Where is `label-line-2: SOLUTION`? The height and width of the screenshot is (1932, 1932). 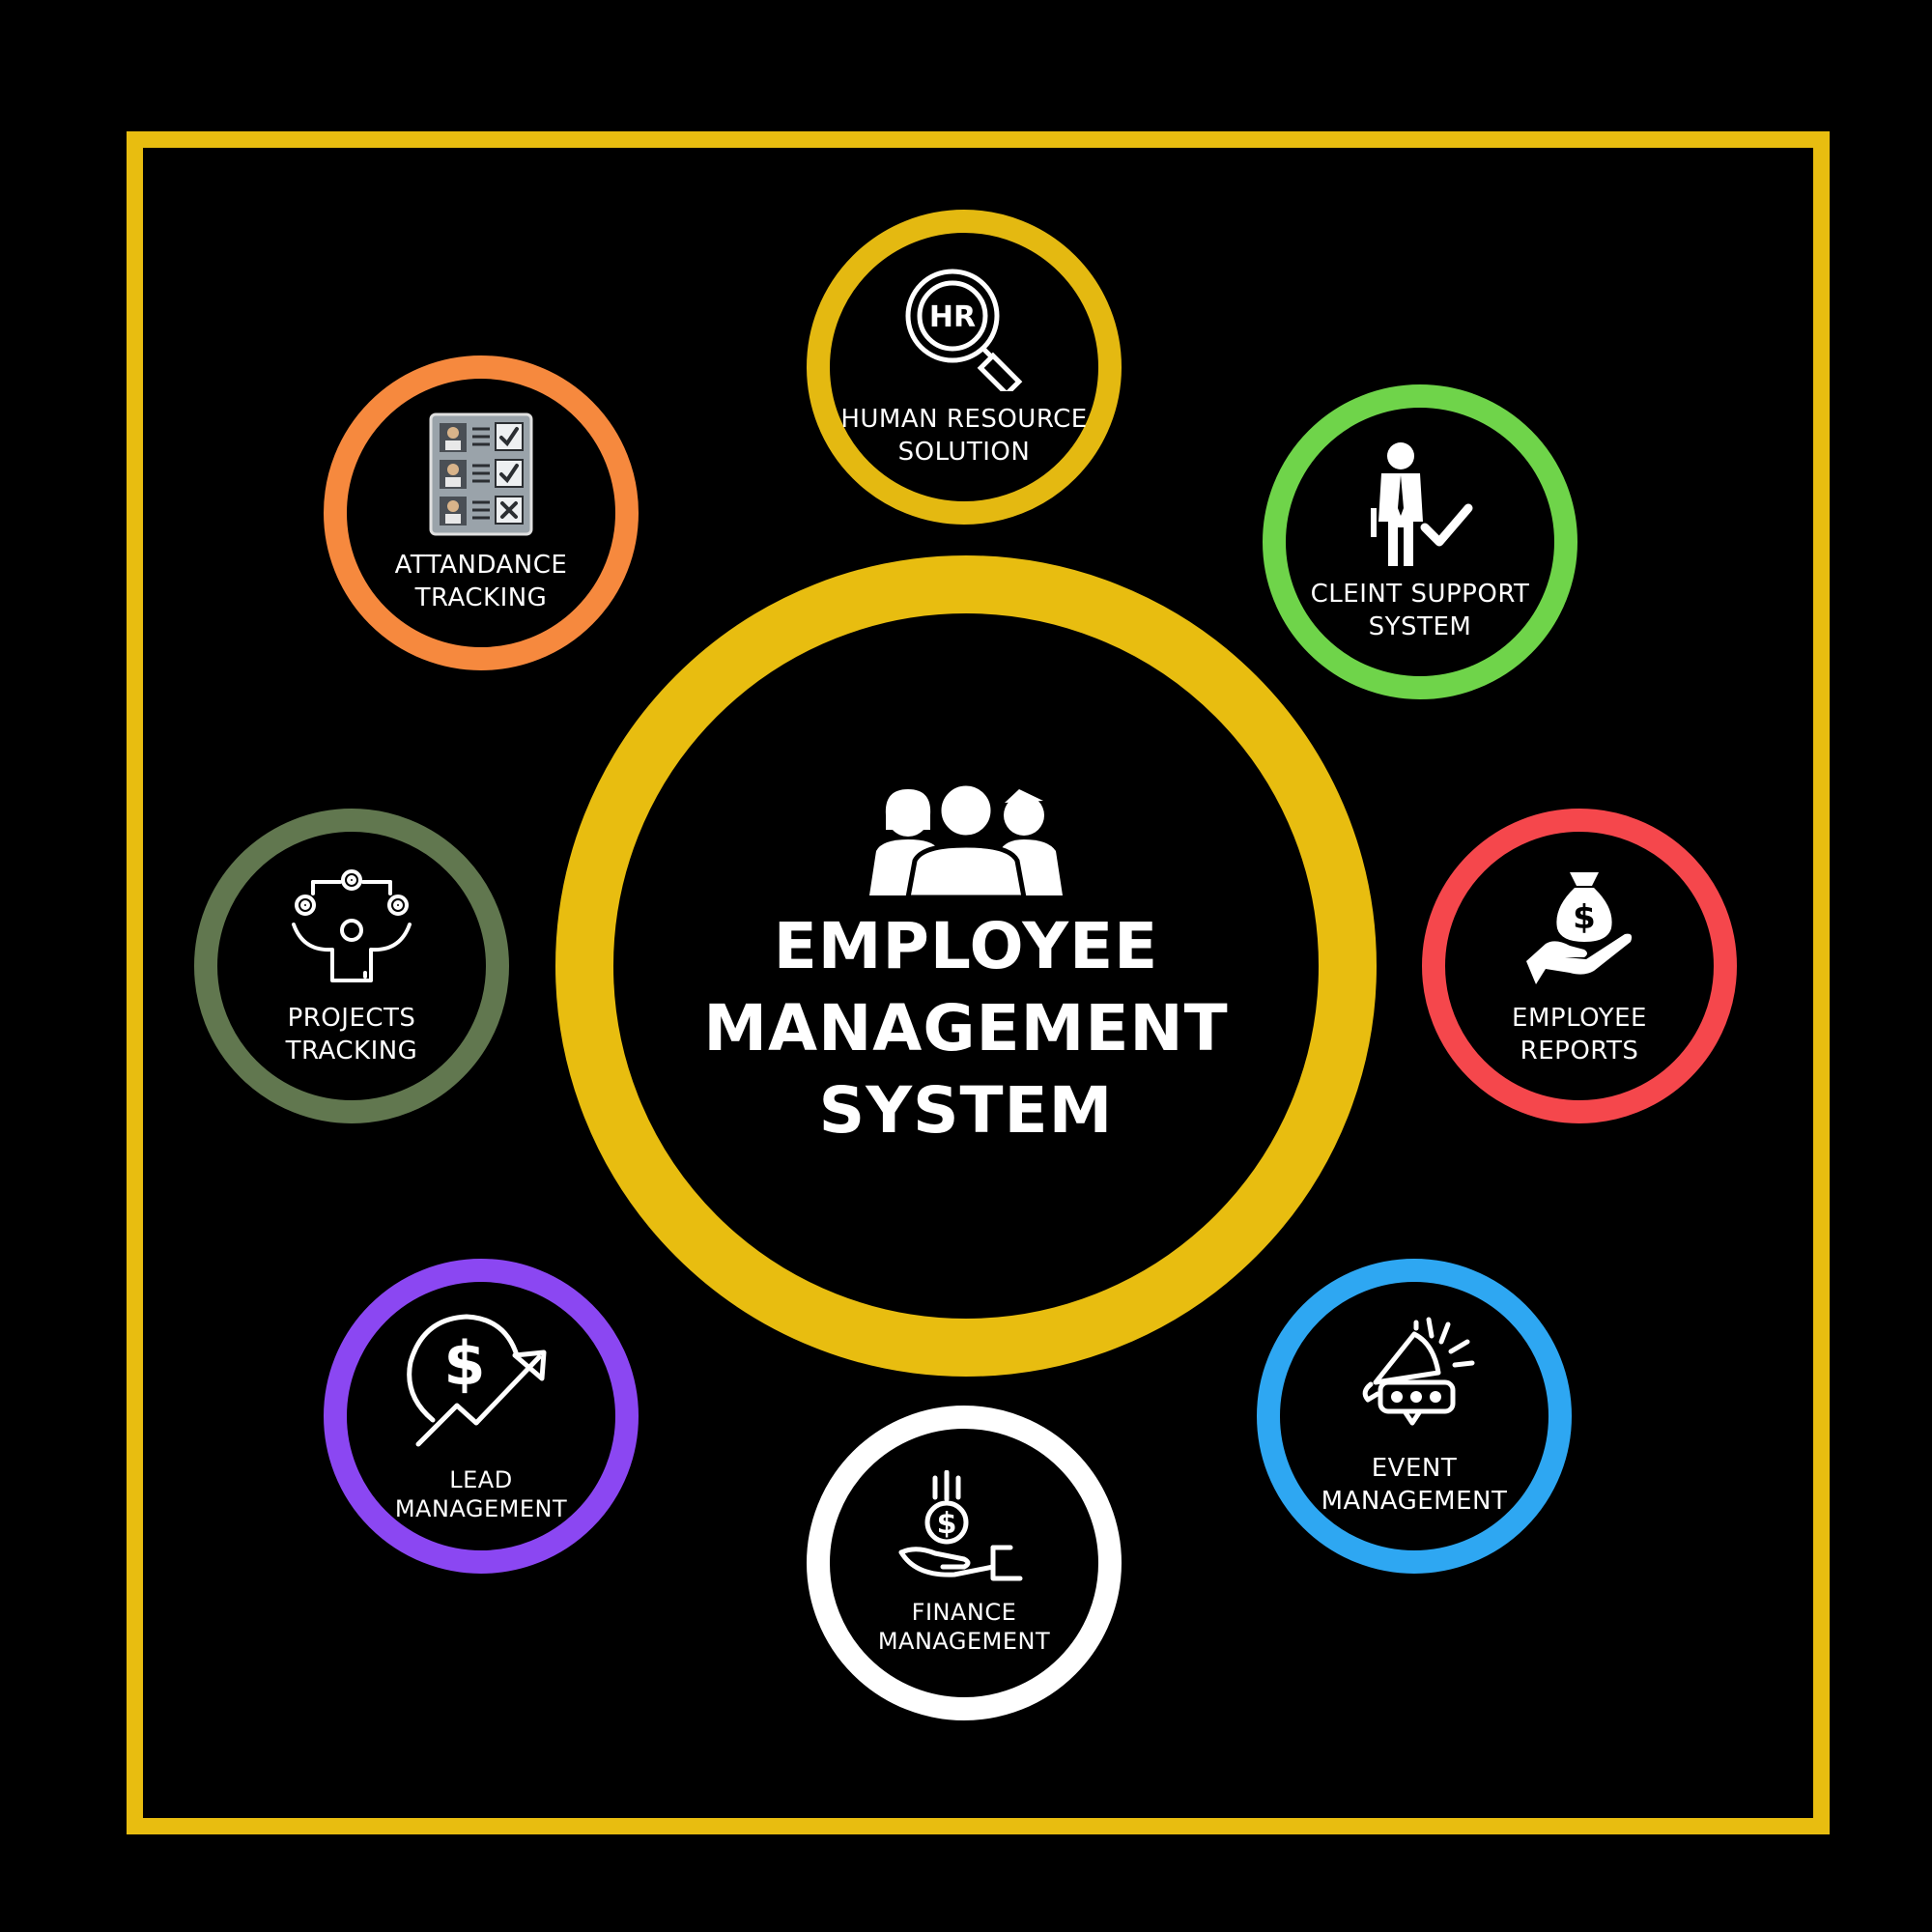 label-line-2: SOLUTION is located at coordinates (964, 452).